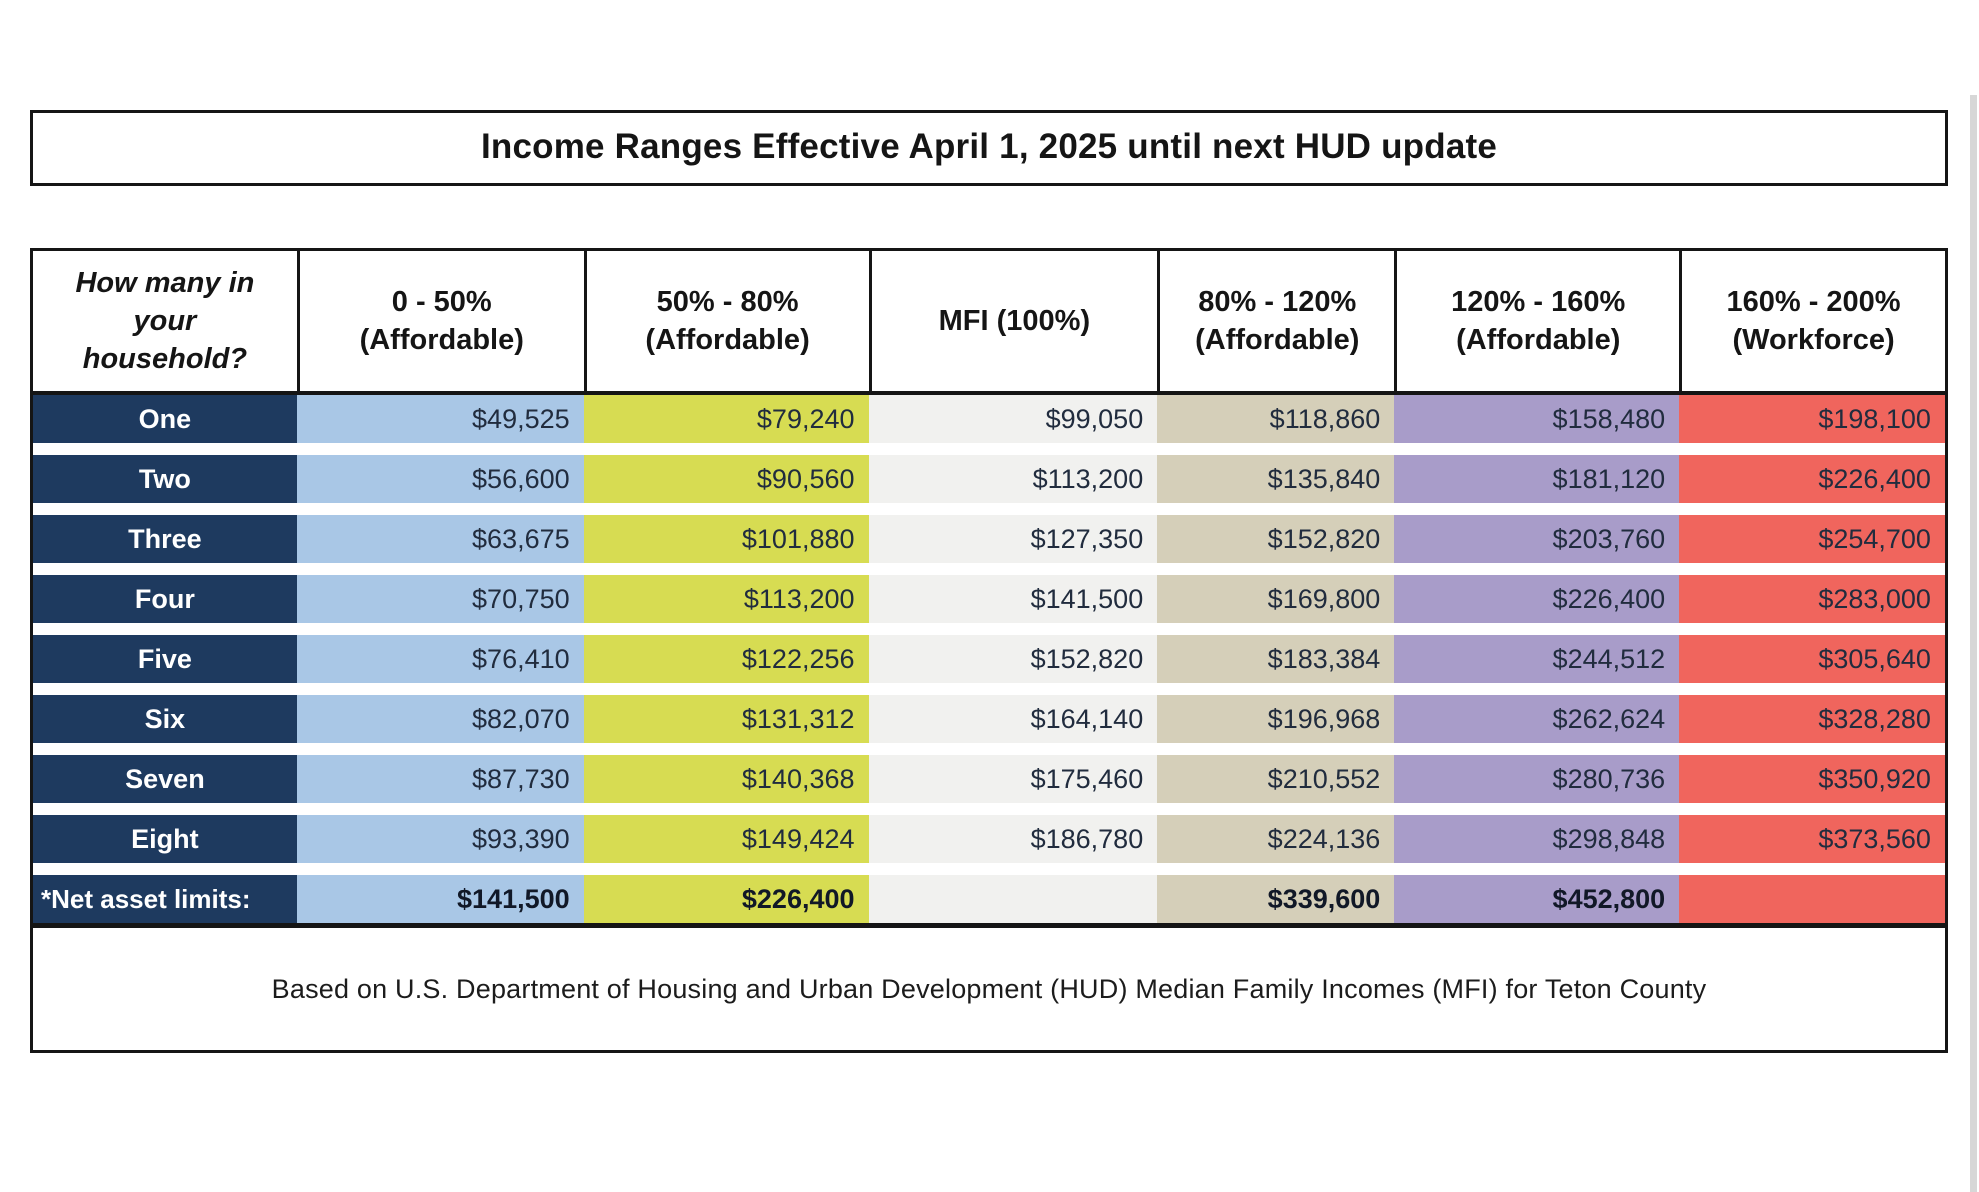 This screenshot has width=1979, height=1192. Describe the element at coordinates (1013, 321) in the screenshot. I see `column-header-mfi: MFI (100%)` at that location.